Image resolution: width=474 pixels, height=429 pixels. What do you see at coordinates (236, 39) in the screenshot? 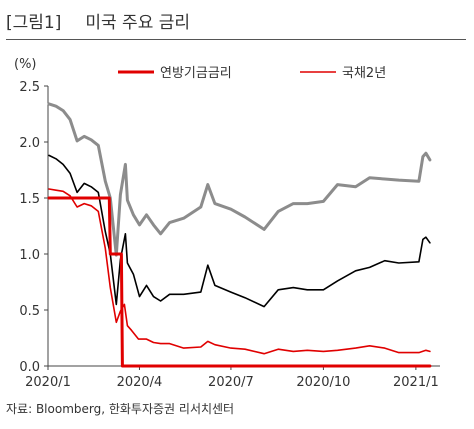
I see `title-divider` at bounding box center [236, 39].